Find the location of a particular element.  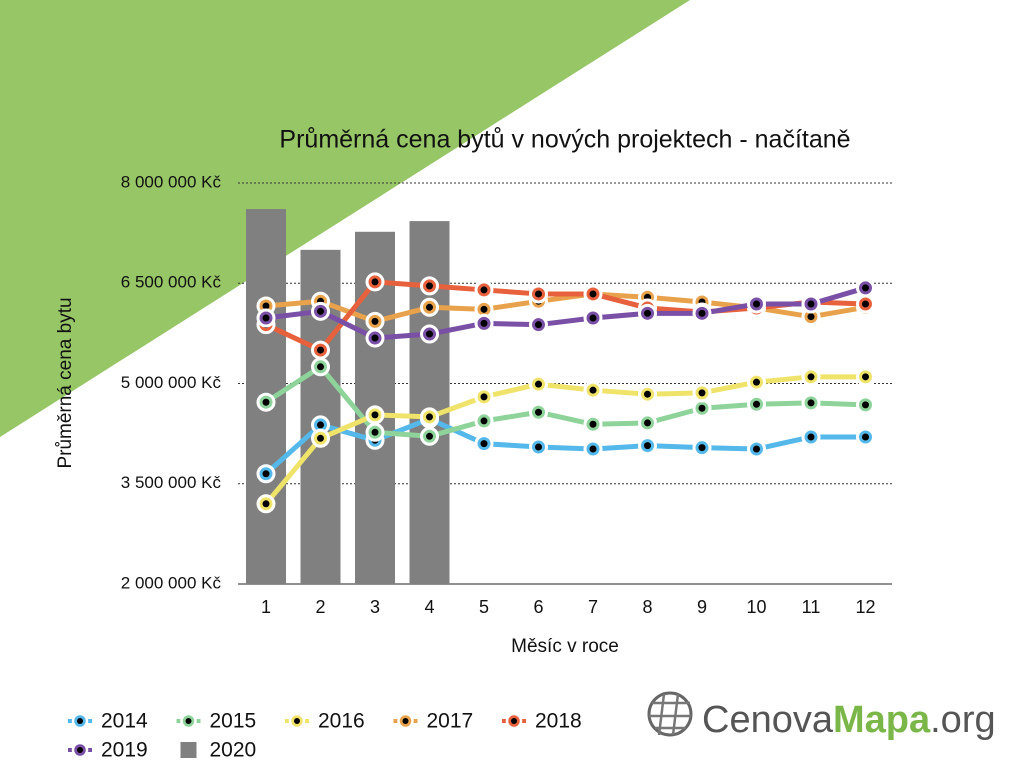

y-tick-label: 3 500 000 Kč is located at coordinates (171, 482).